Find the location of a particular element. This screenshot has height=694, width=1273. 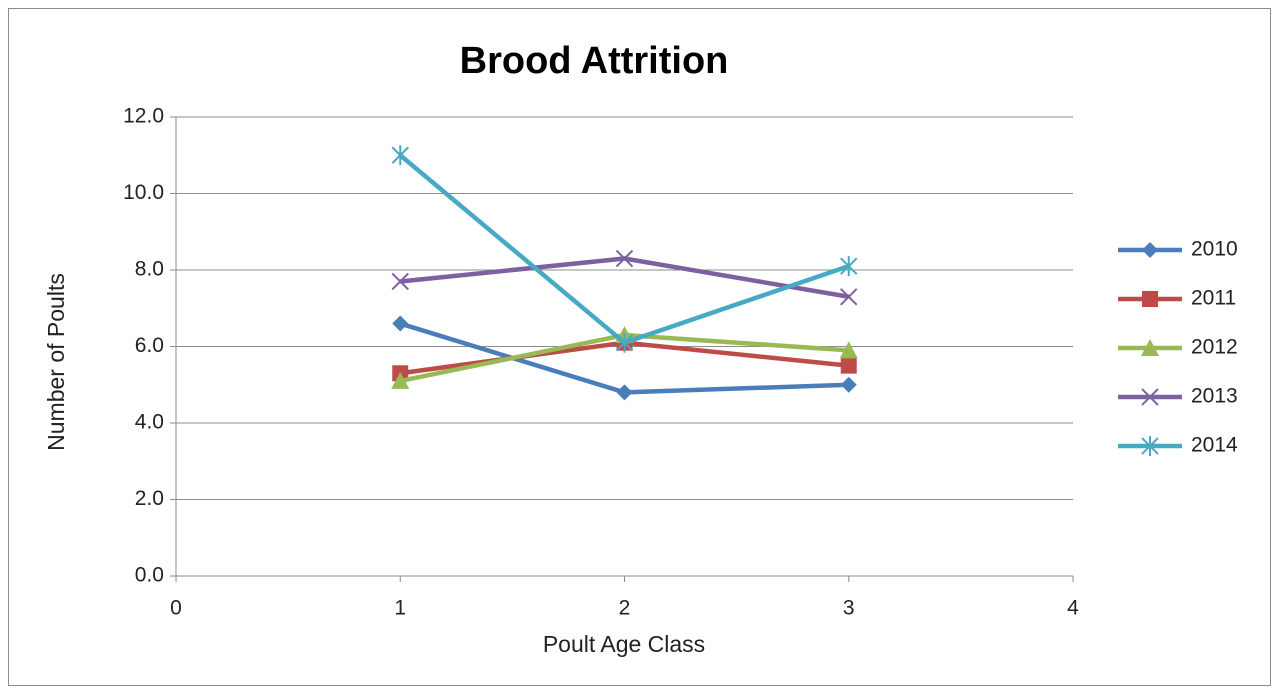

legend-label: 2013 is located at coordinates (1214, 396).